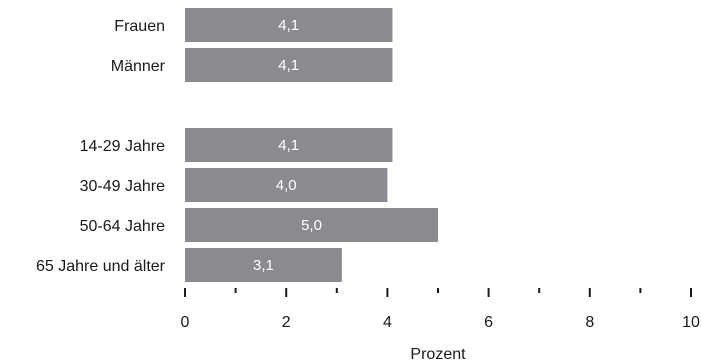 This screenshot has width=702, height=362. I want to click on x-axis-tick-labels: 0 2 4 6 8 10, so click(440, 322).